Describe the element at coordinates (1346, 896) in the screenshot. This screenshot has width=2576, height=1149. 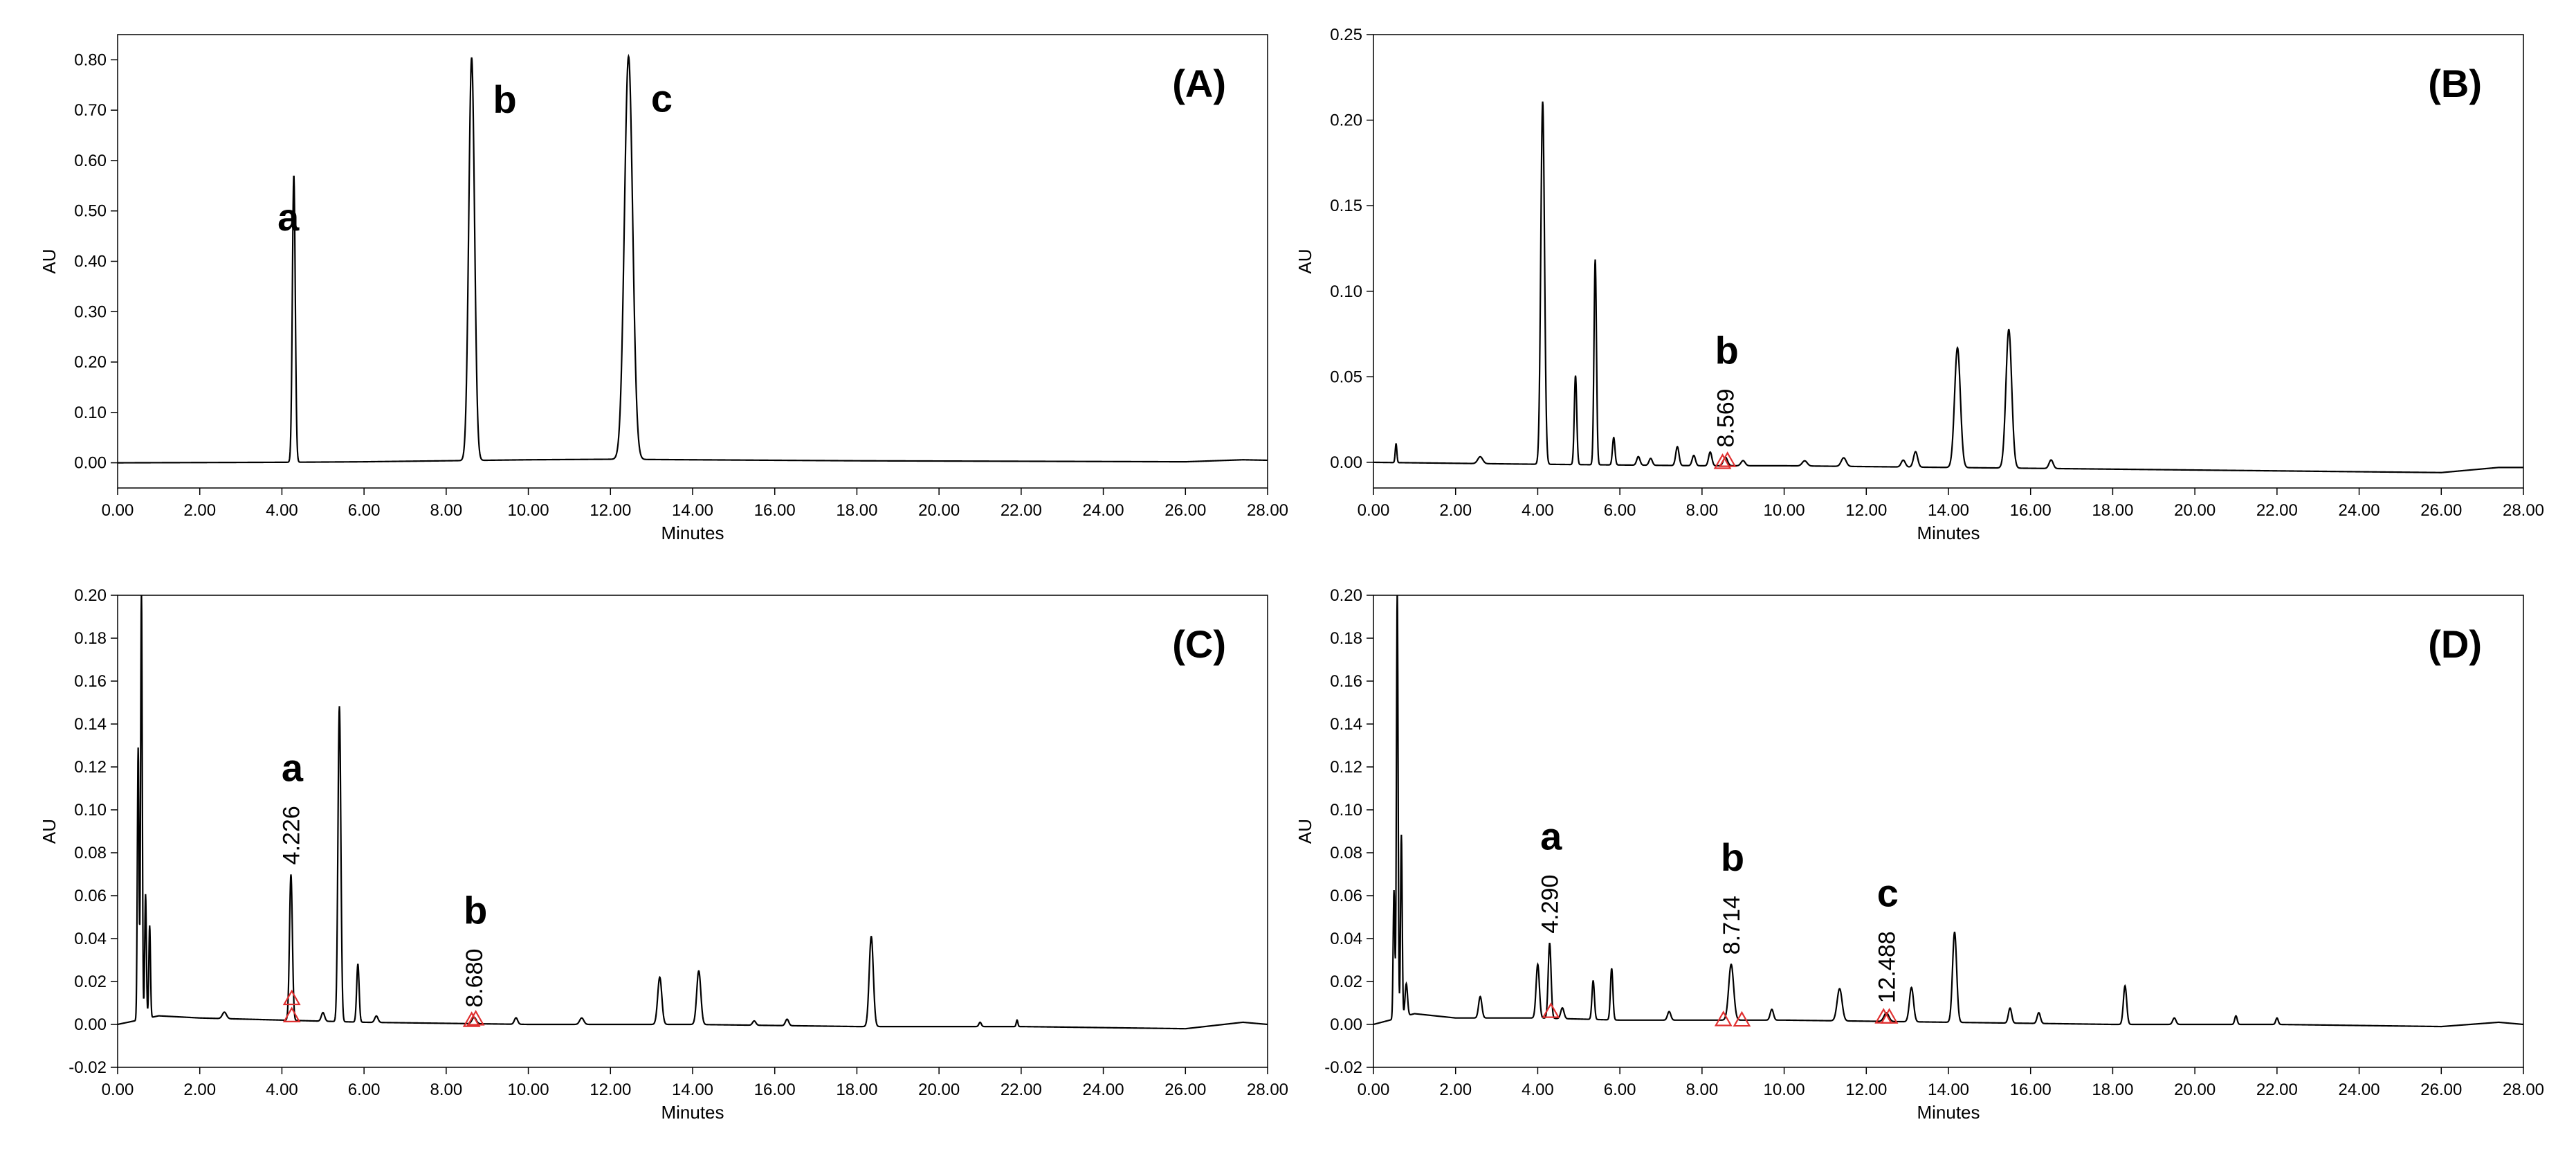
I see `y-tick-label: 0.06` at that location.